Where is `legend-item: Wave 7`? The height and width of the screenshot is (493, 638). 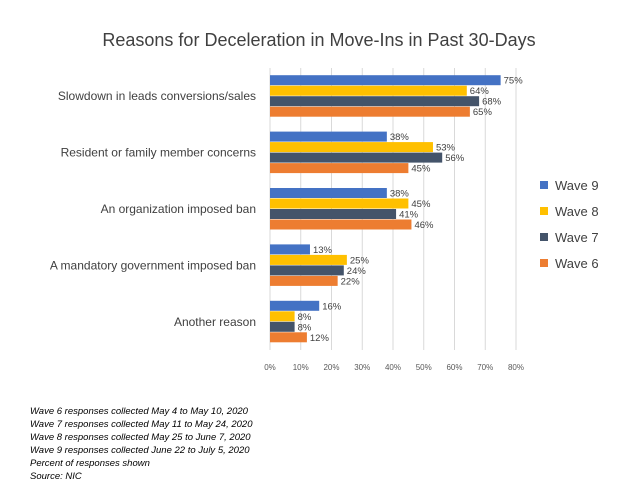
legend-item: Wave 7 is located at coordinates (569, 237).